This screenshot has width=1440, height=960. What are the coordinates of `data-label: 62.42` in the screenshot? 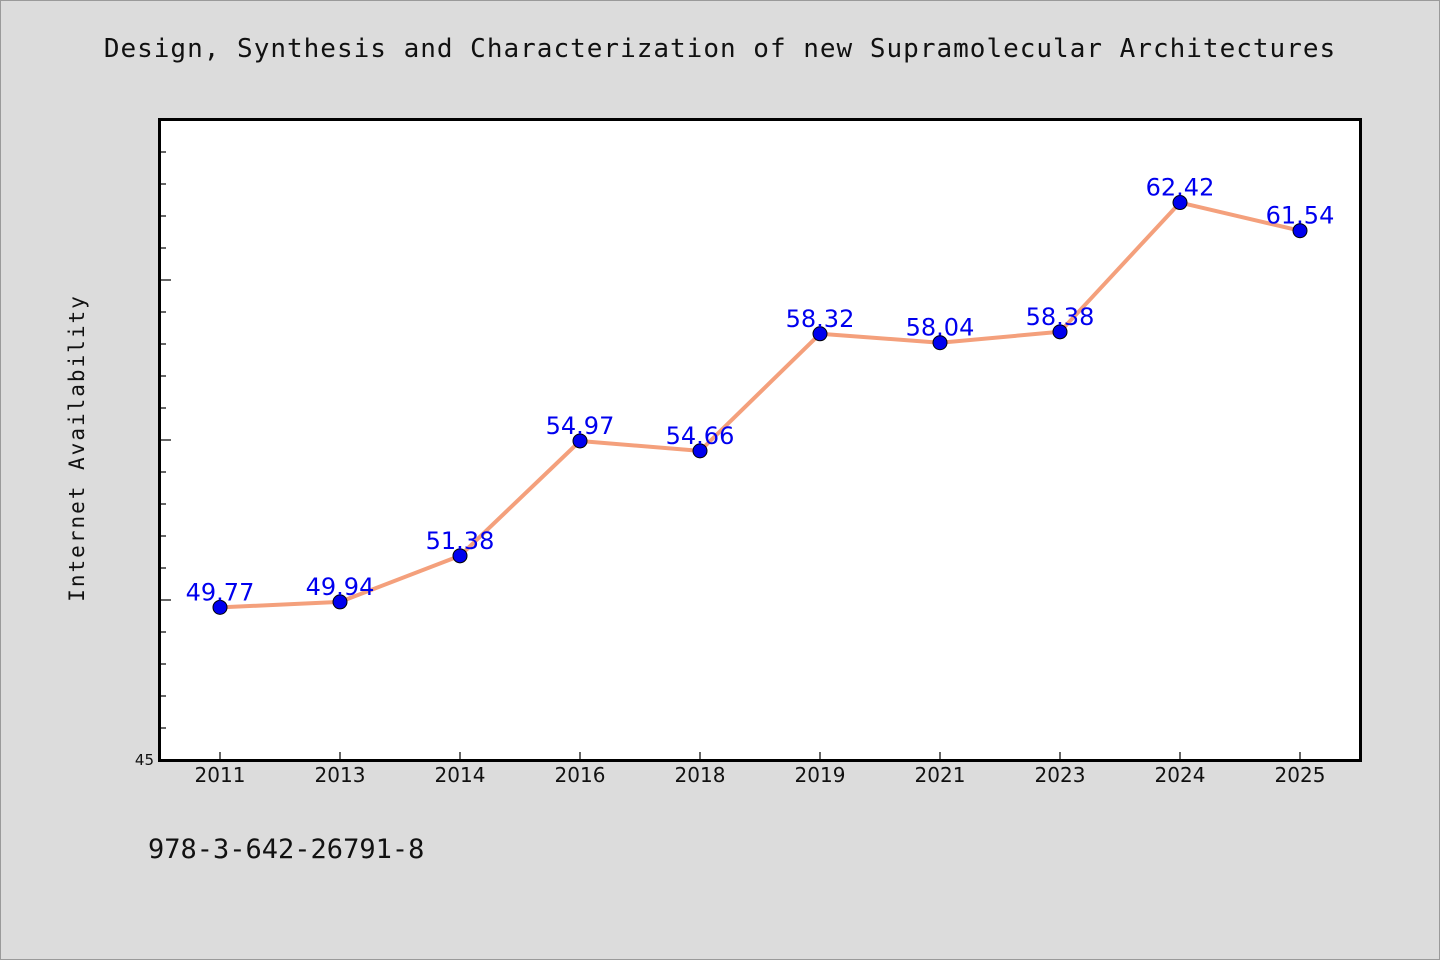 It's located at (1180, 188).